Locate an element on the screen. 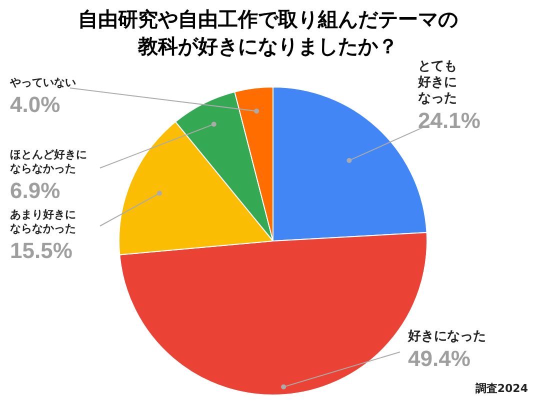 The width and height of the screenshot is (536, 402). slice-label: とても好きになった is located at coordinates (437, 82).